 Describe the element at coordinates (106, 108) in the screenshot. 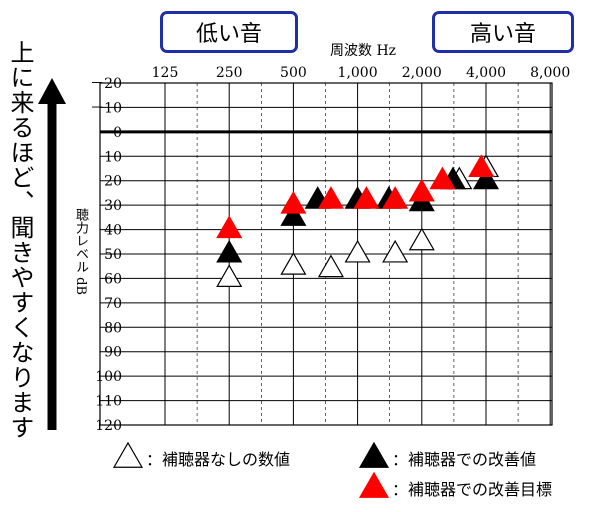

I see `y-tick-label: －10` at that location.